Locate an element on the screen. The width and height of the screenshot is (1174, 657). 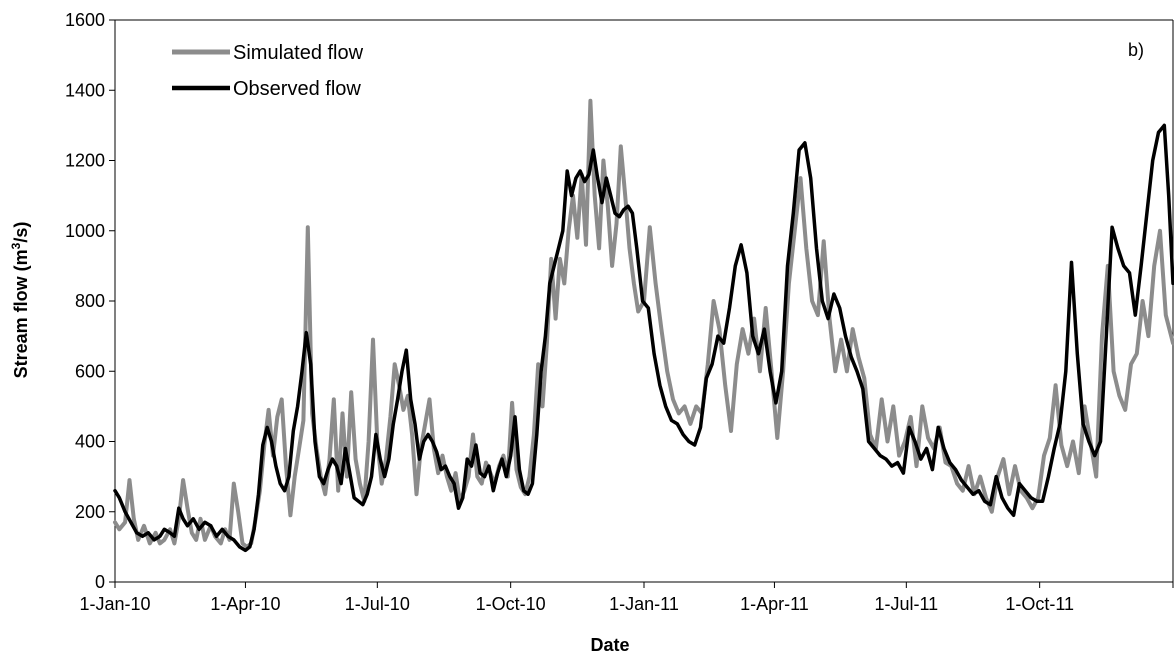
x-tick-label: 1-Jul-10 is located at coordinates (377, 604).